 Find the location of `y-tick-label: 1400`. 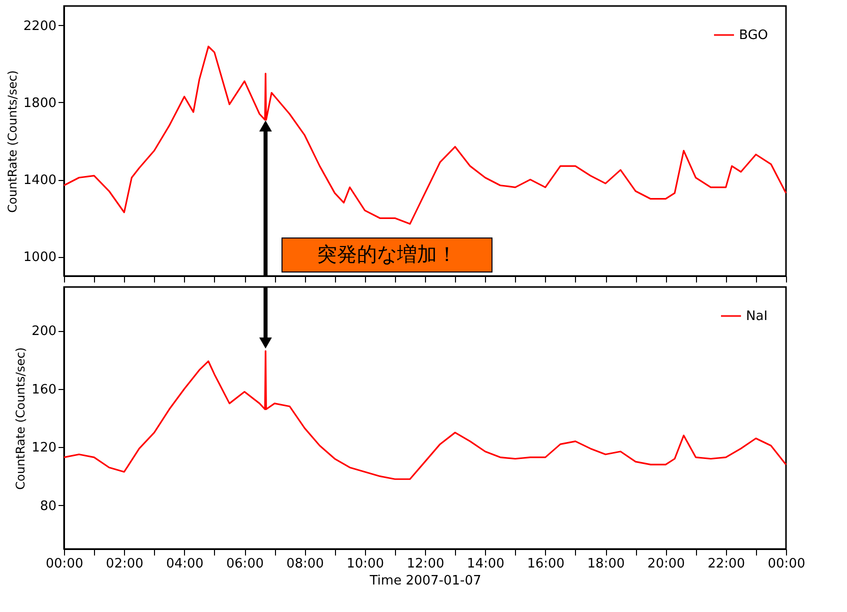

y-tick-label: 1400 is located at coordinates (39, 180).